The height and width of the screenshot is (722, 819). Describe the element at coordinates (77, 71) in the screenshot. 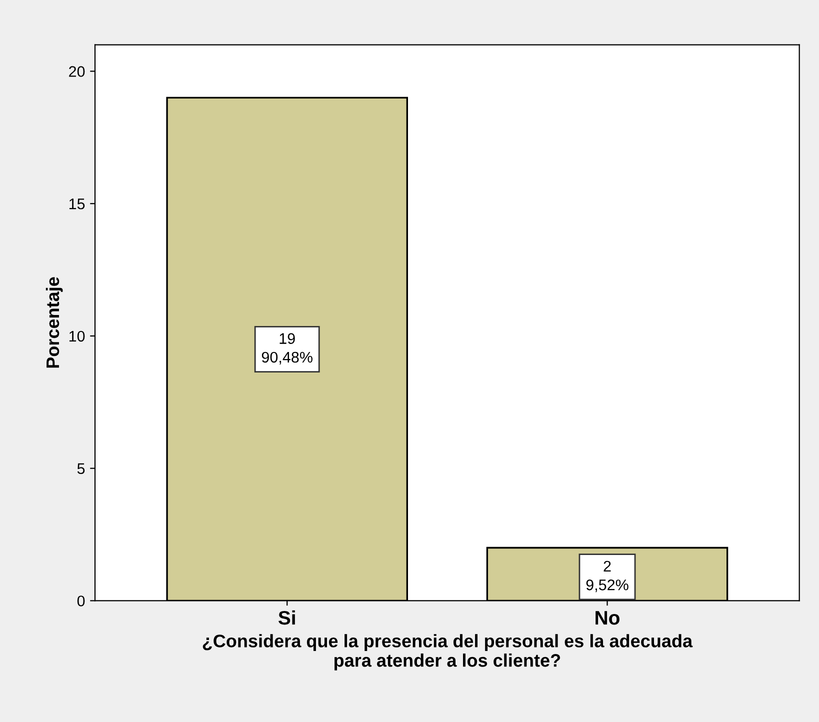

I see `y-tick-label: 20` at that location.